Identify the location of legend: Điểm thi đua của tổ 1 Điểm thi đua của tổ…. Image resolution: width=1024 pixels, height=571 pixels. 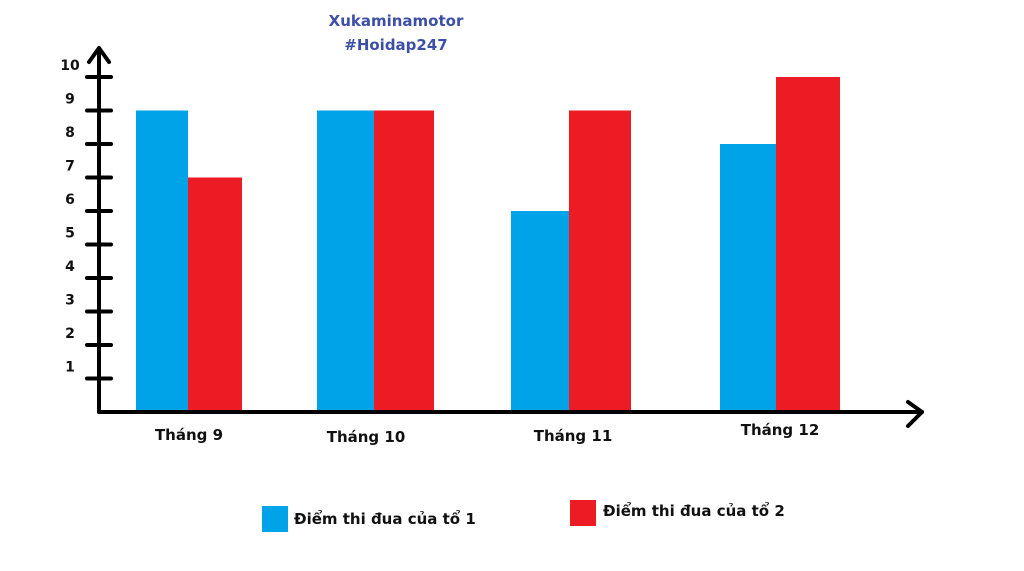
(523, 516).